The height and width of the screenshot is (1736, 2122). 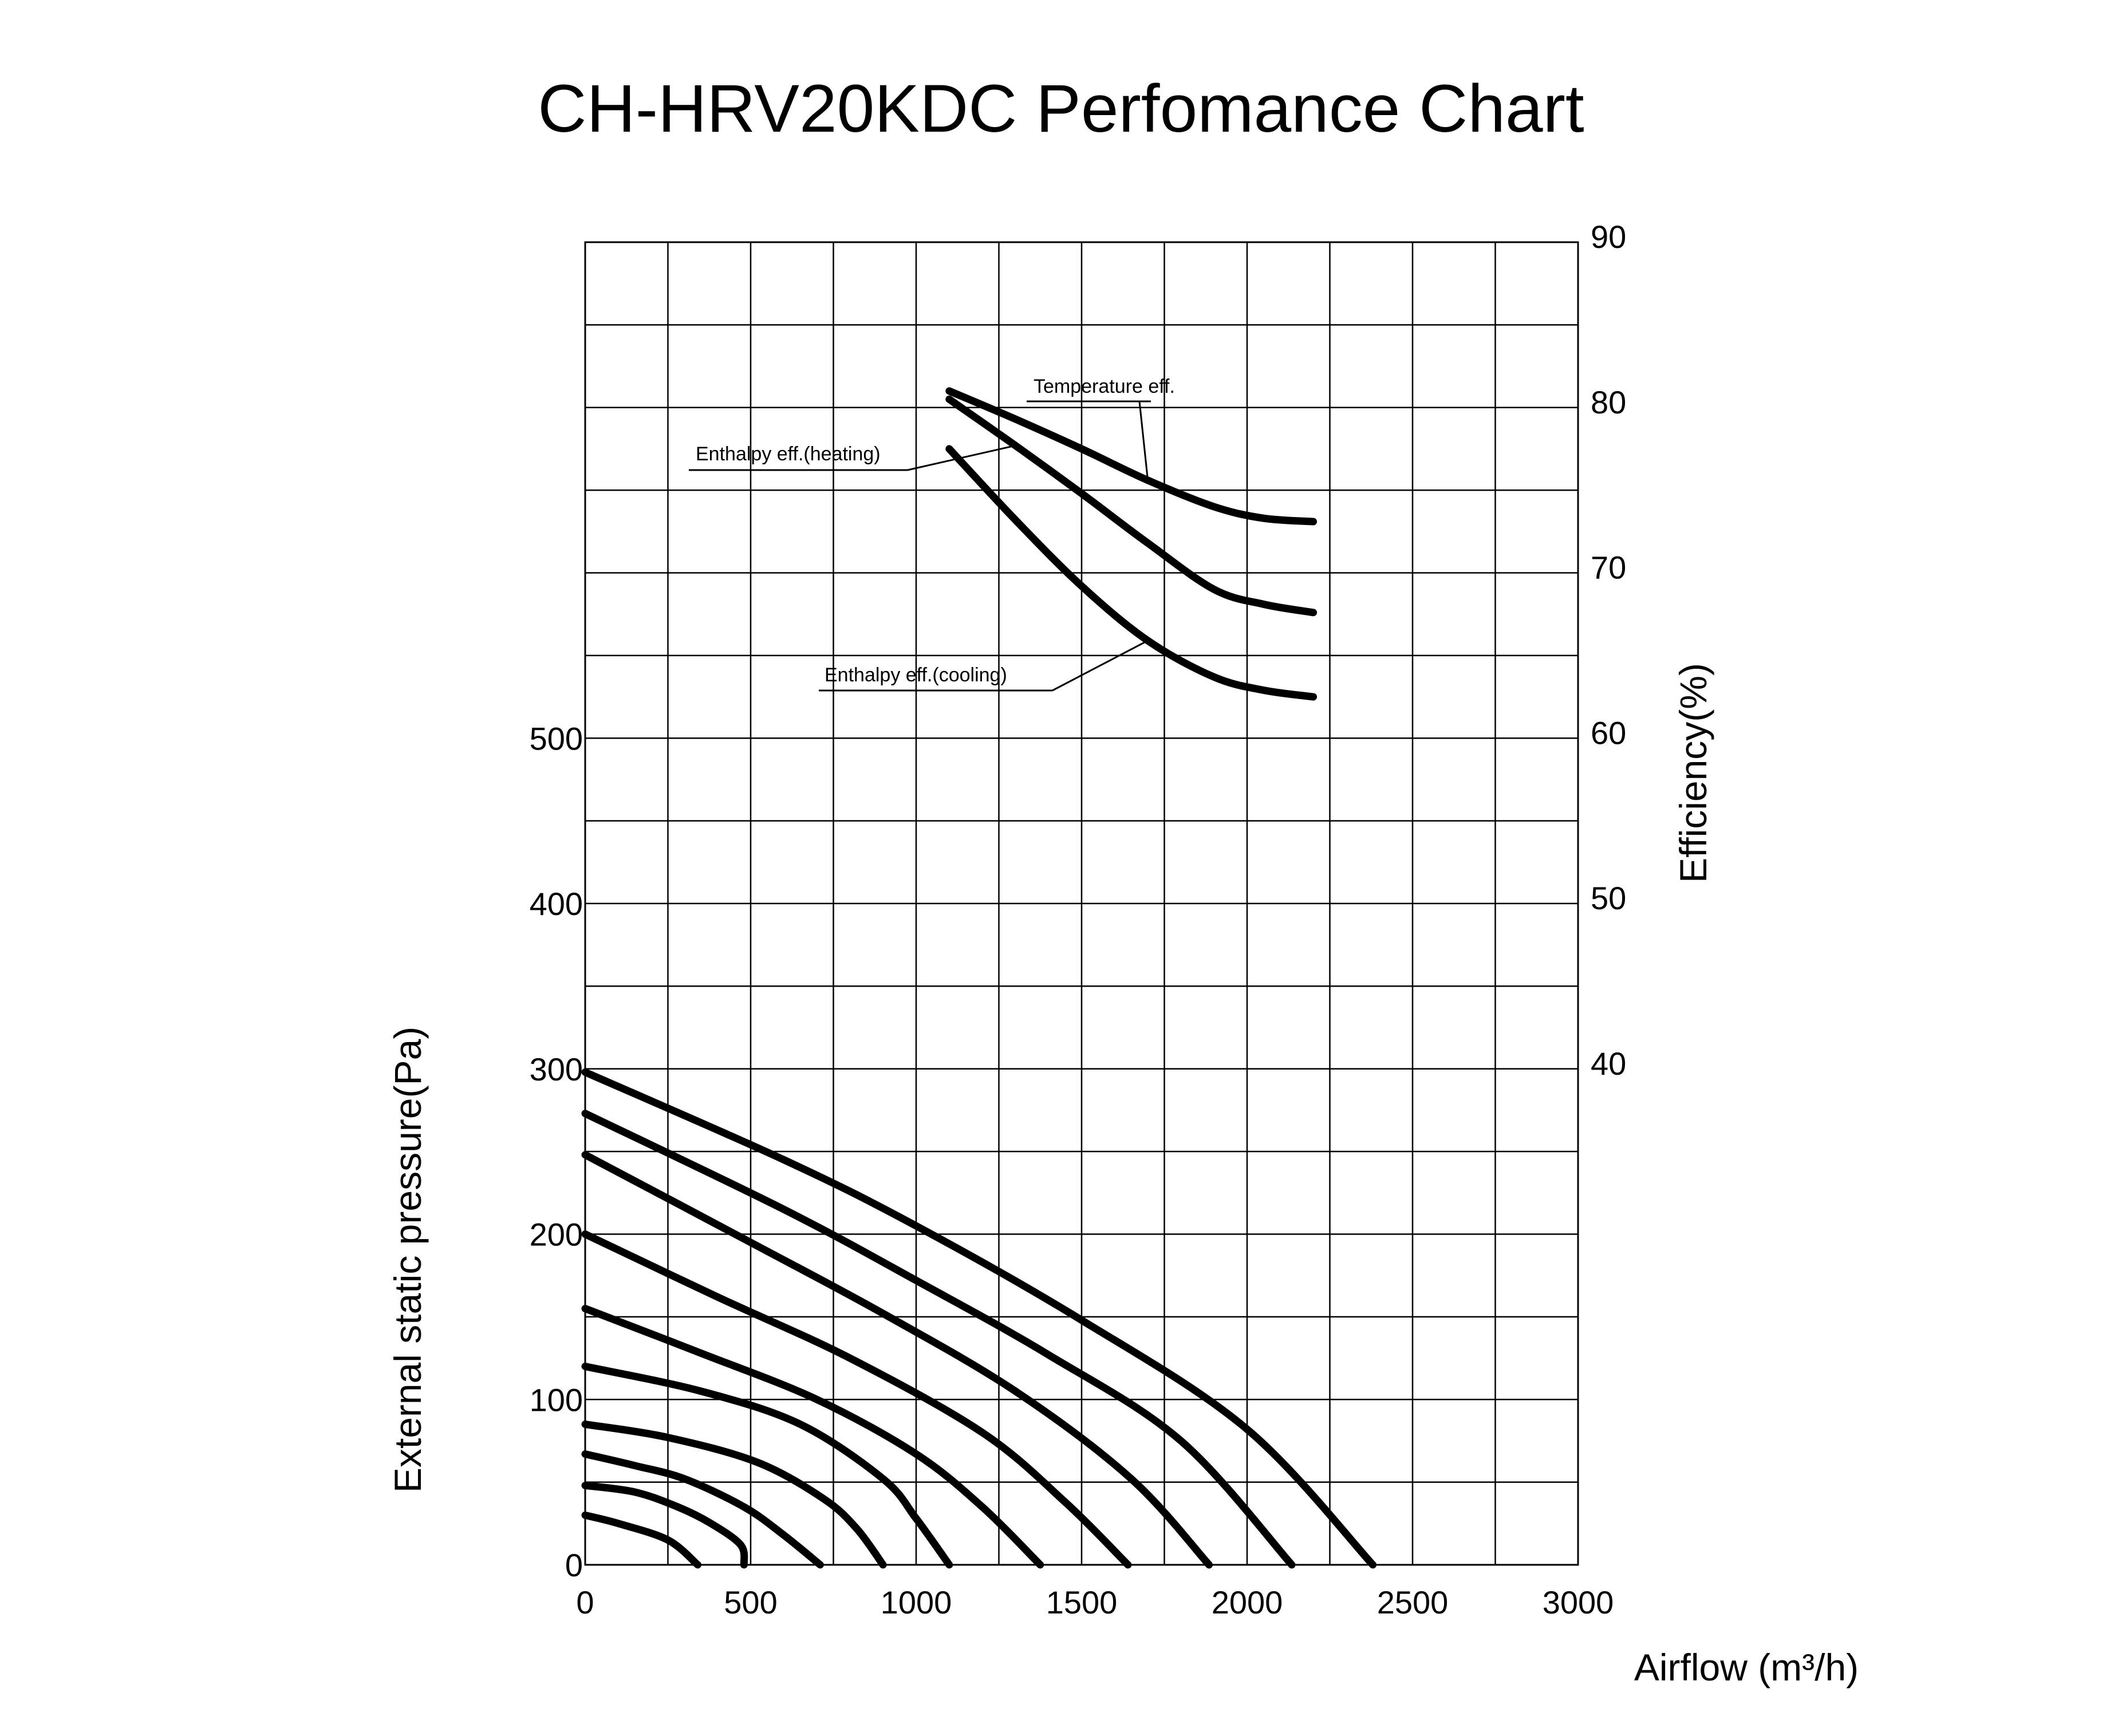 What do you see at coordinates (1413, 1602) in the screenshot?
I see `x-tick-label: 2500` at bounding box center [1413, 1602].